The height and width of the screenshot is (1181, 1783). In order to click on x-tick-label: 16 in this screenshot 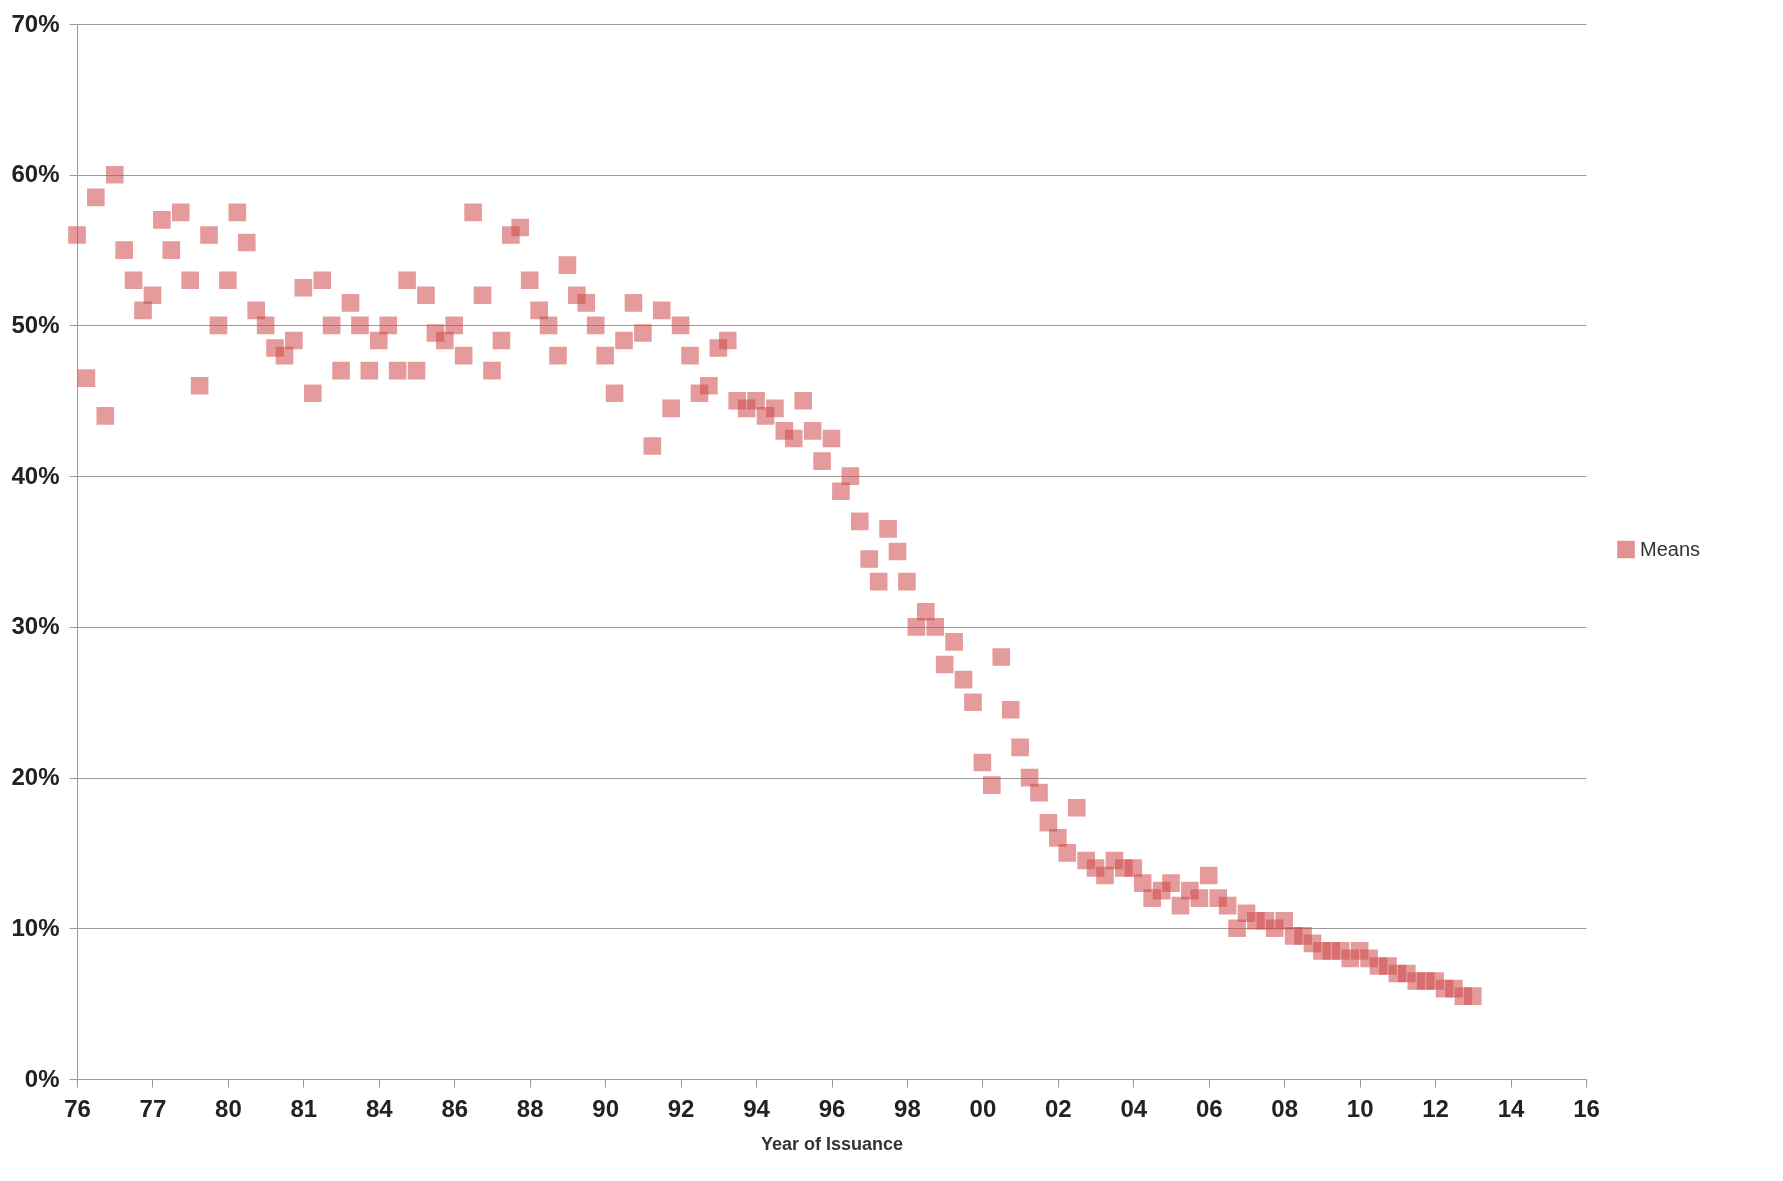, I will do `click(1586, 1108)`.